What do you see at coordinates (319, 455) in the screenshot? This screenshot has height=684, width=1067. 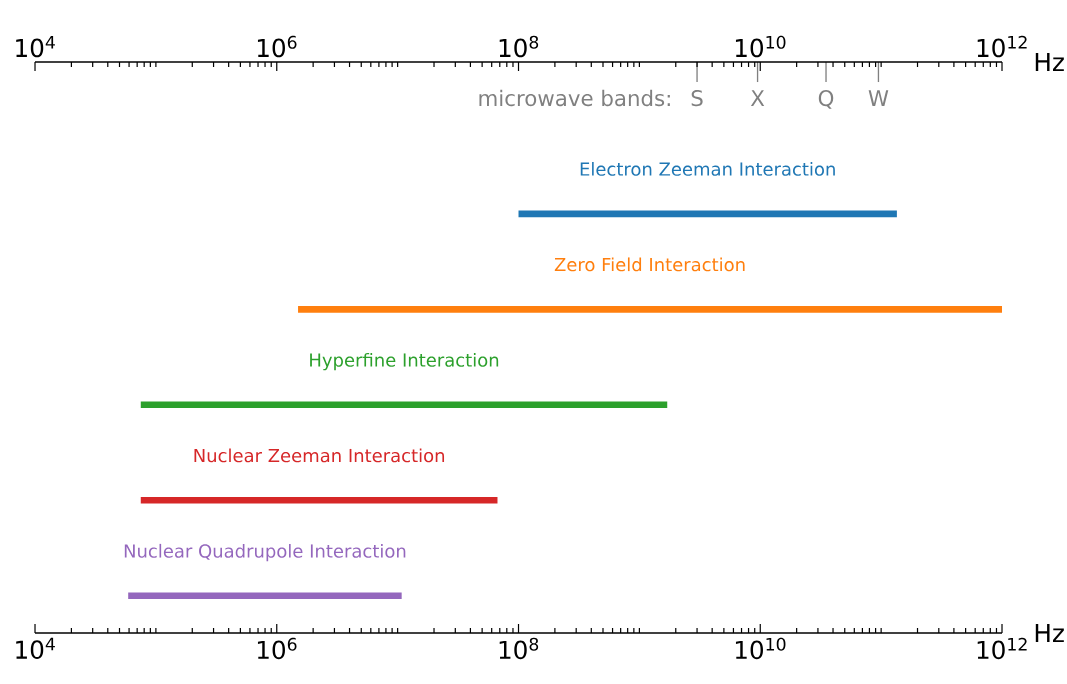 I see `y-tick-label: Nuclear Zeeman Interaction` at bounding box center [319, 455].